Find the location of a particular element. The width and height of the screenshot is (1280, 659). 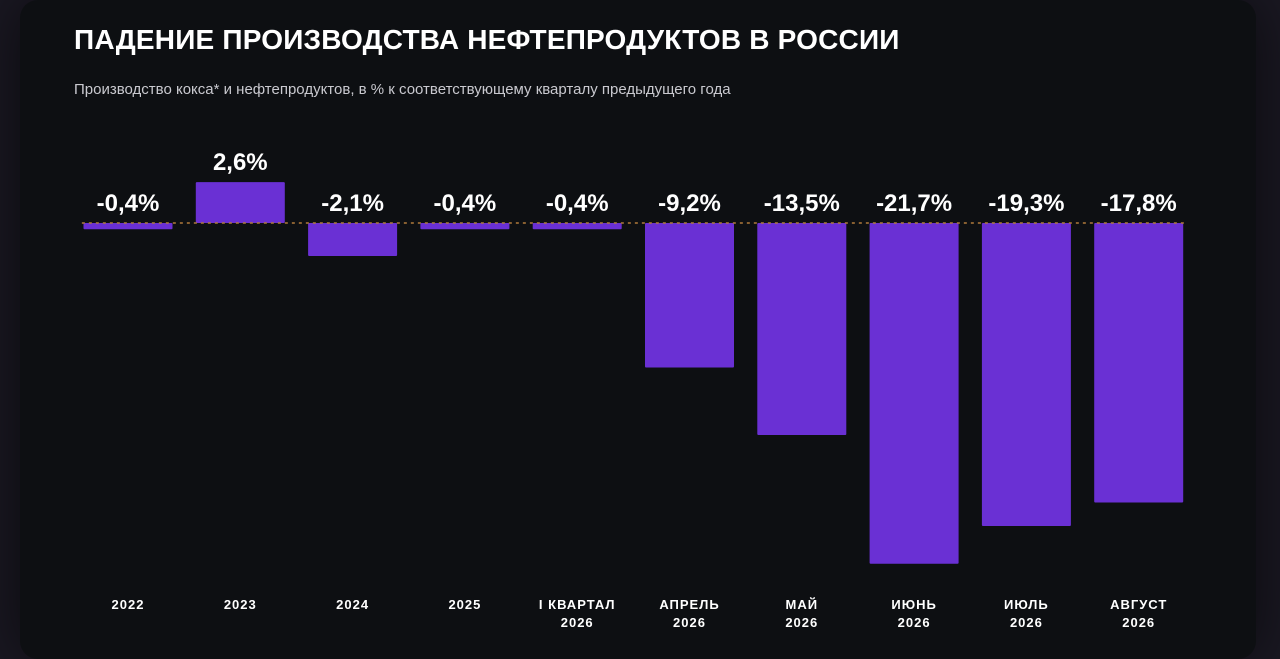

data-label: -9,2% is located at coordinates (689, 203).